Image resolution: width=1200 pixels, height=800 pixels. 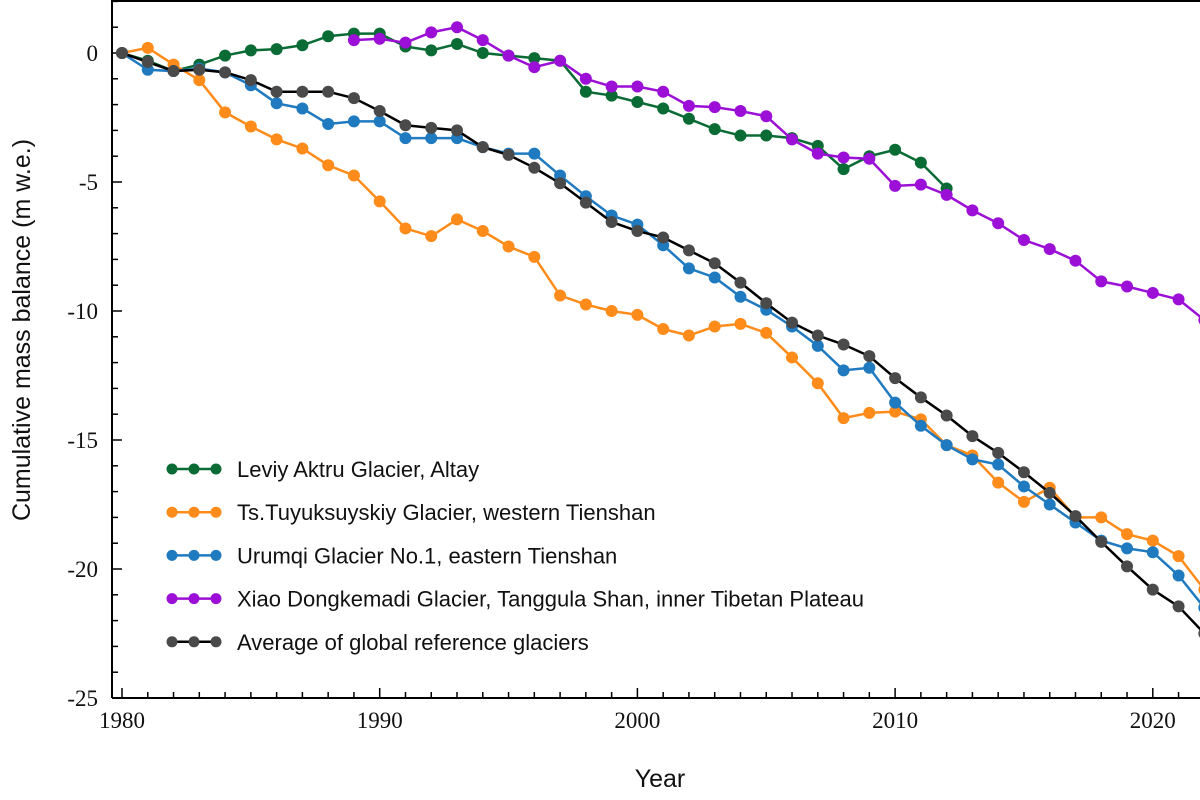 What do you see at coordinates (93, 53) in the screenshot?
I see `y-tick-label: 0` at bounding box center [93, 53].